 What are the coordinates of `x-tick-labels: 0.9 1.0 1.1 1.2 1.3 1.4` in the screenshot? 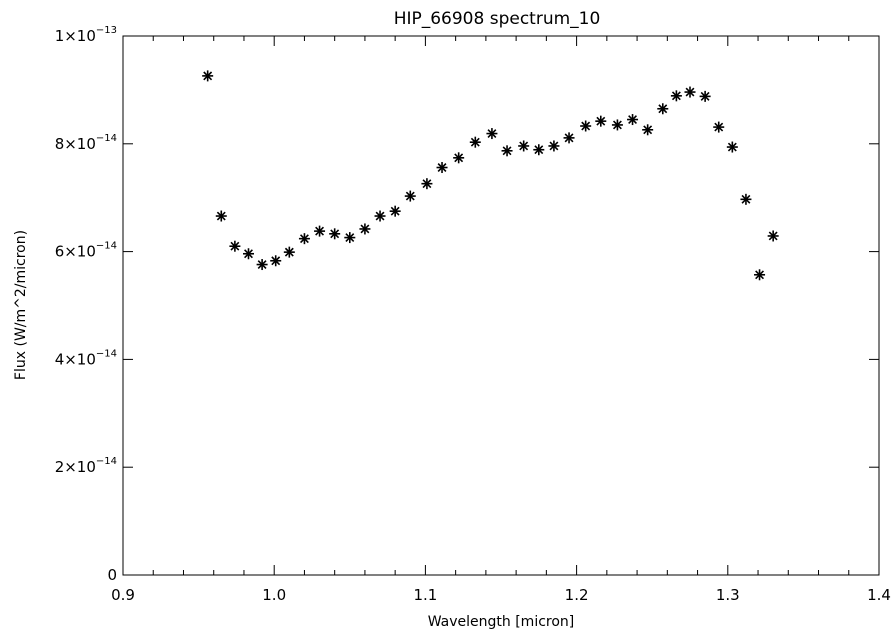 It's located at (501, 595).